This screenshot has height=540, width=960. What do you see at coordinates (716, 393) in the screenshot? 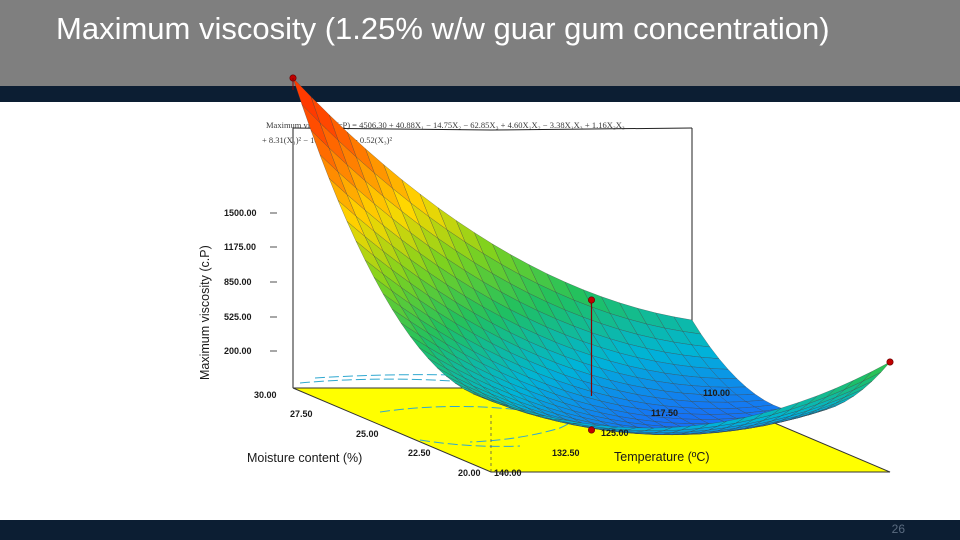
I see `y-tick-label: 110.00` at bounding box center [716, 393].